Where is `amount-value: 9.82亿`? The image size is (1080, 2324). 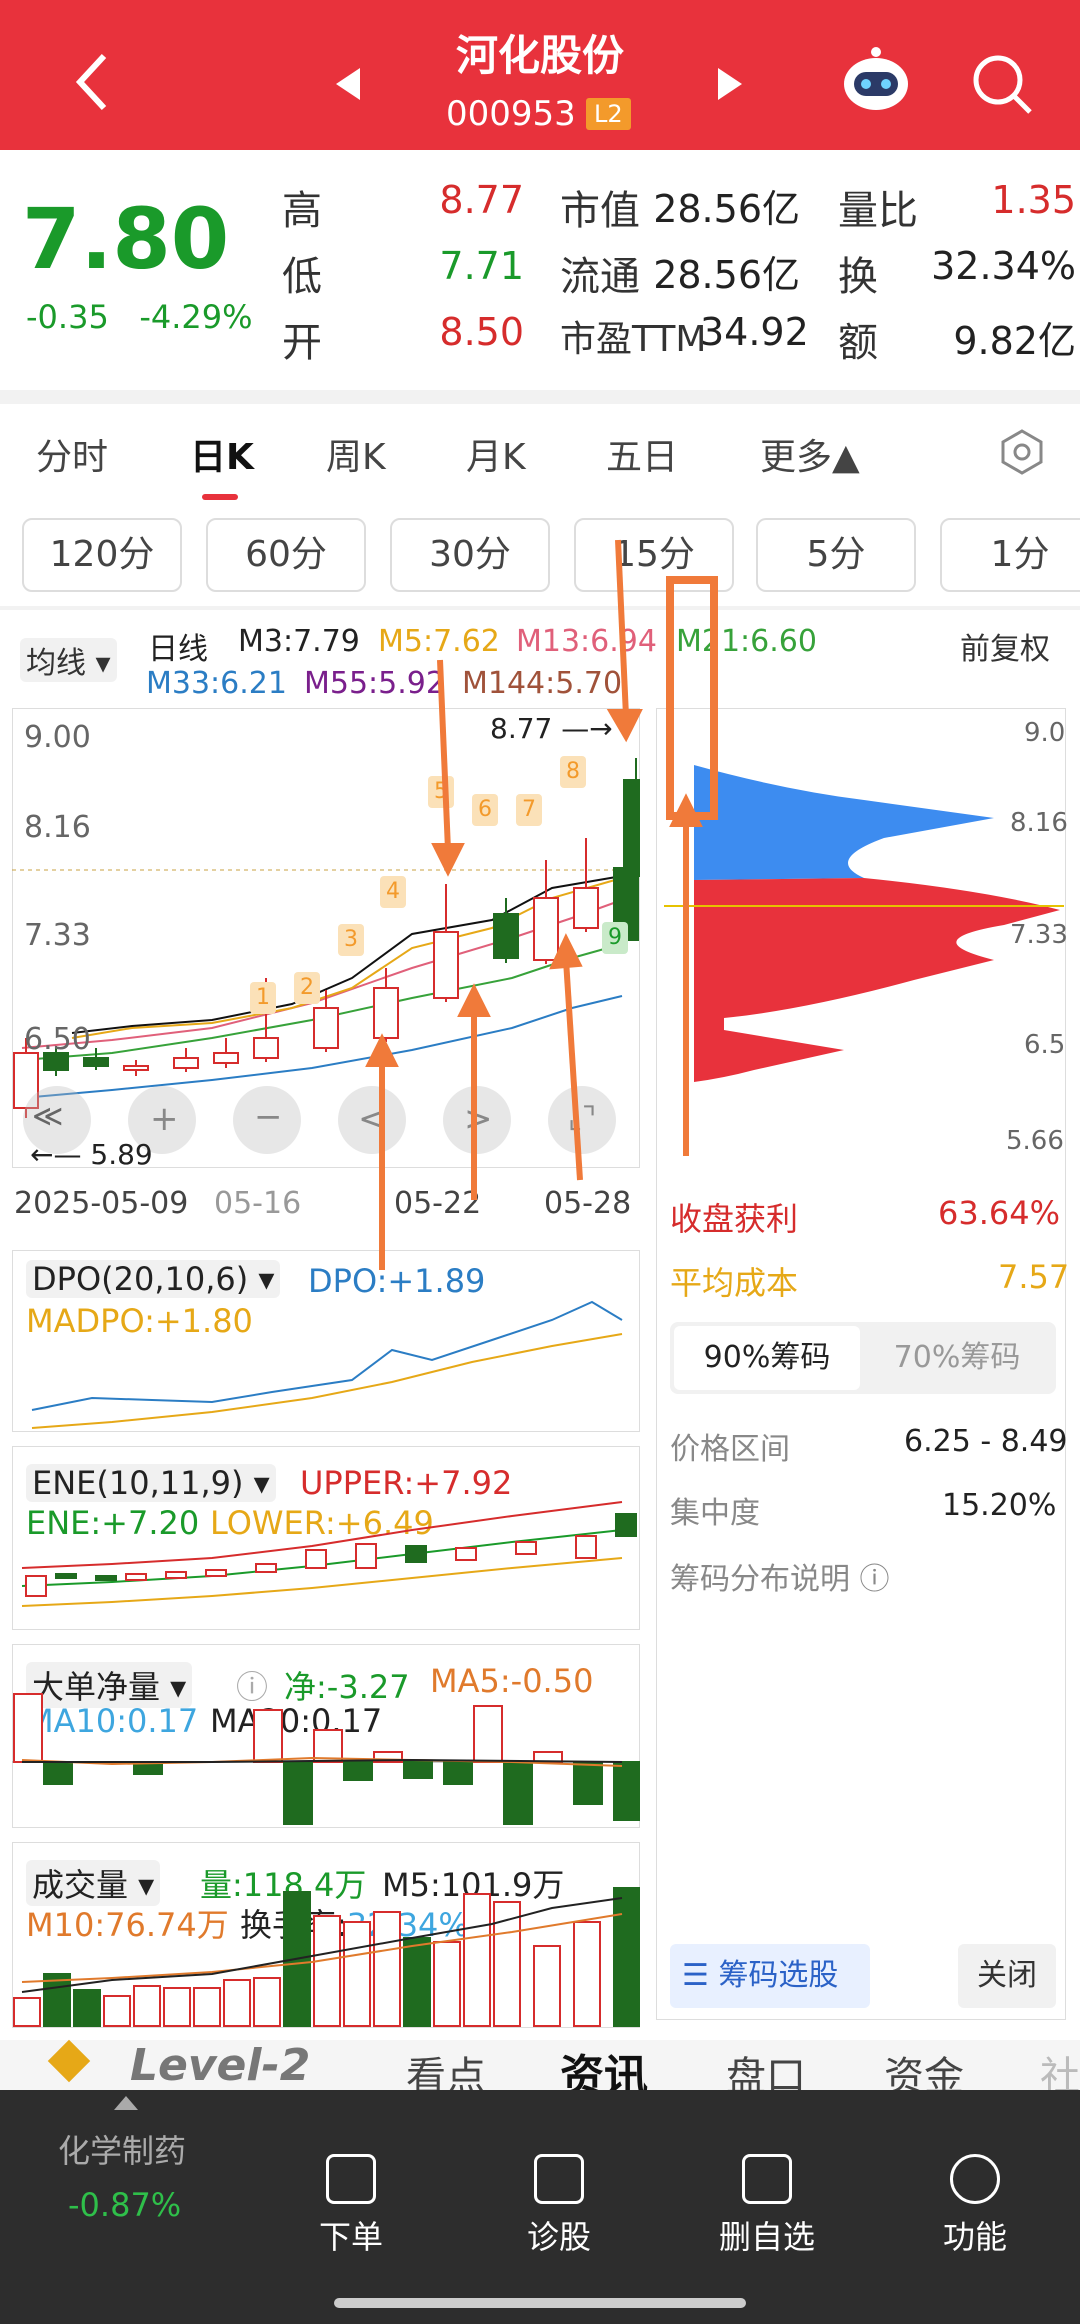
amount-value: 9.82亿 is located at coordinates (1014, 341).